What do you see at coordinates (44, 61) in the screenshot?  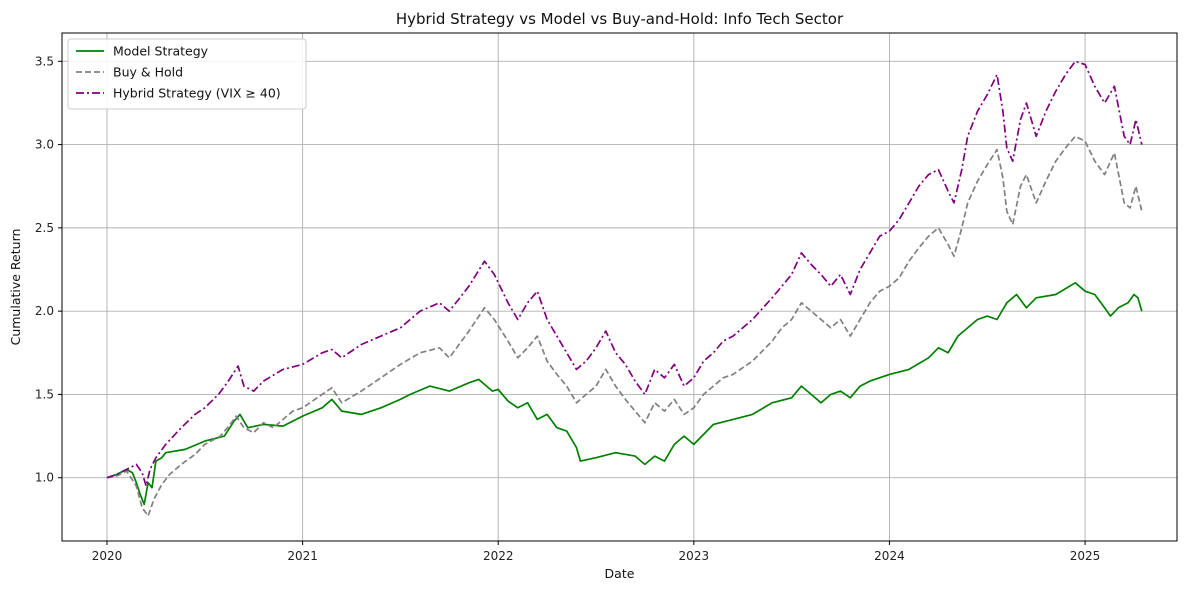 I see `y-tick-label: 3.5` at bounding box center [44, 61].